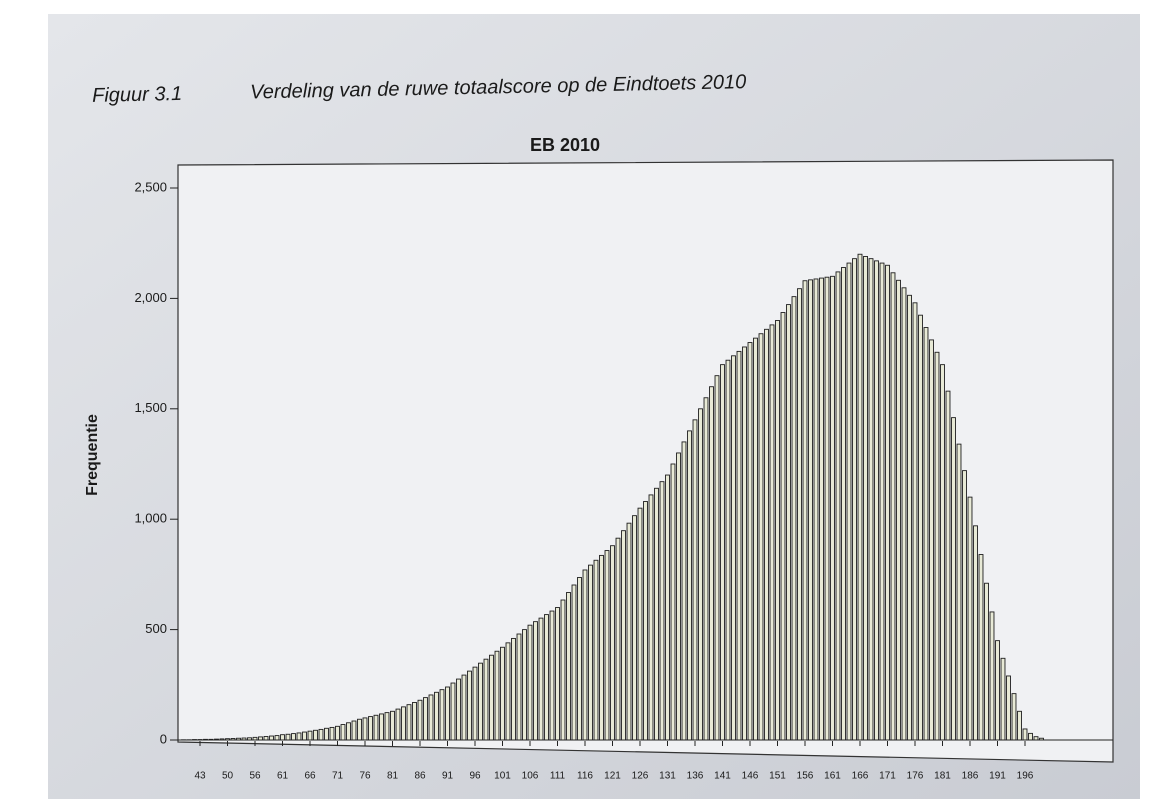 The height and width of the screenshot is (804, 1152). What do you see at coordinates (612, 776) in the screenshot?
I see `x-tick-label: 121` at bounding box center [612, 776].